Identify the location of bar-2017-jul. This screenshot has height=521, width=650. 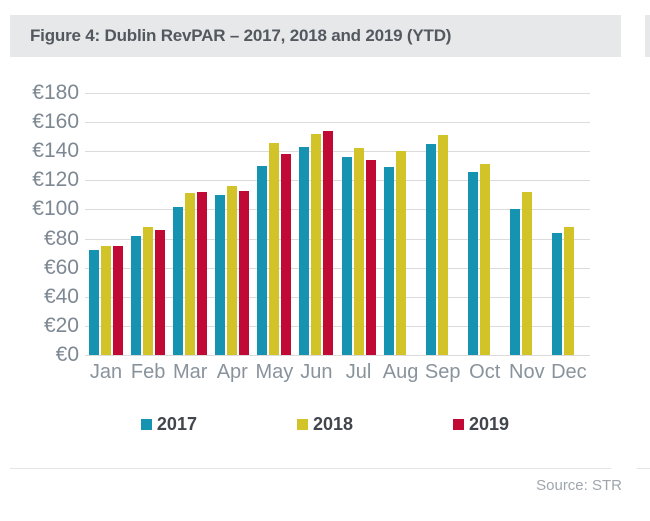
(346, 256).